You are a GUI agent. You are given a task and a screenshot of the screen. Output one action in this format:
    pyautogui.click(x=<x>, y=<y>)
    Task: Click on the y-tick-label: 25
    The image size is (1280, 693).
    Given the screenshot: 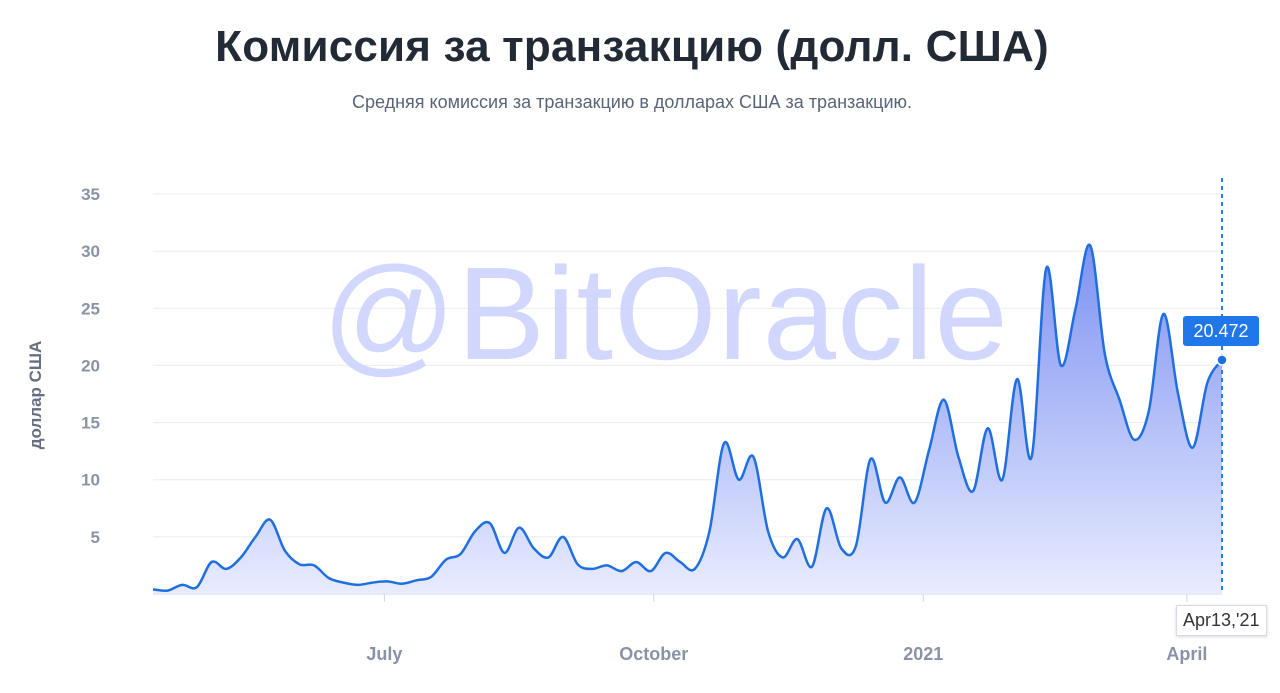 What is the action you would take?
    pyautogui.click(x=90, y=308)
    